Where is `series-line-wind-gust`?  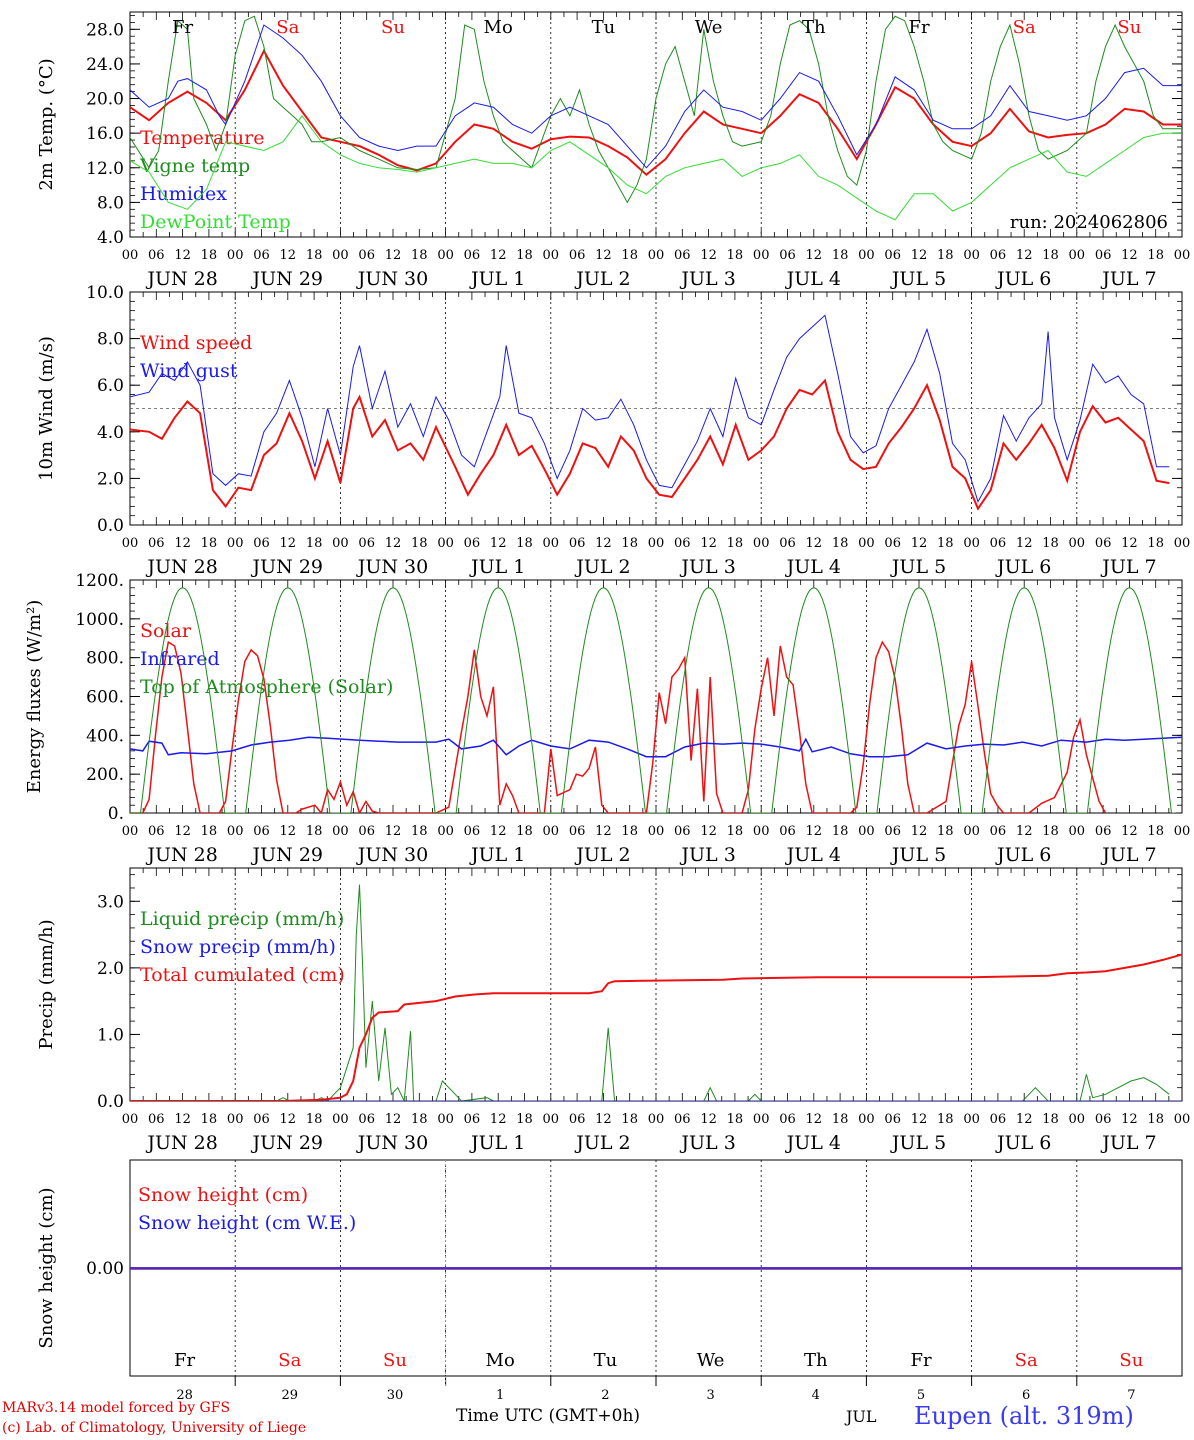 series-line-wind-gust is located at coordinates (650, 408).